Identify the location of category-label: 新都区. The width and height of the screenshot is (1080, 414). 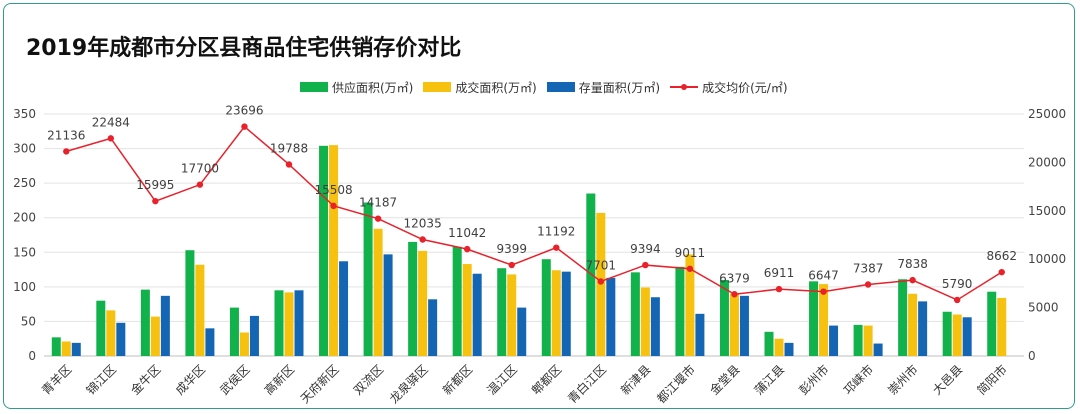
(457, 380).